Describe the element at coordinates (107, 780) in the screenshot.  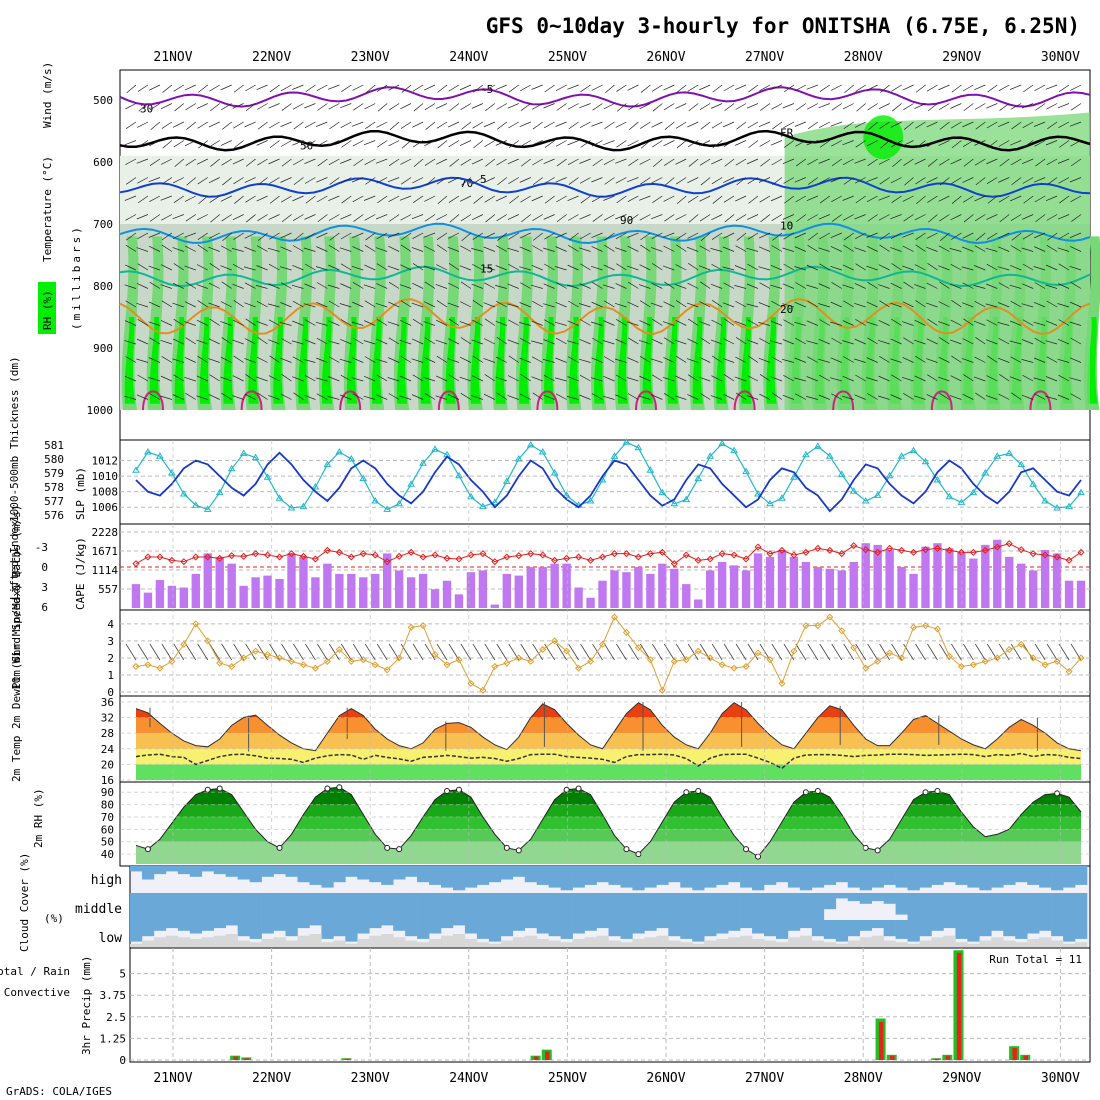
I see `temp-tick: 16` at that location.